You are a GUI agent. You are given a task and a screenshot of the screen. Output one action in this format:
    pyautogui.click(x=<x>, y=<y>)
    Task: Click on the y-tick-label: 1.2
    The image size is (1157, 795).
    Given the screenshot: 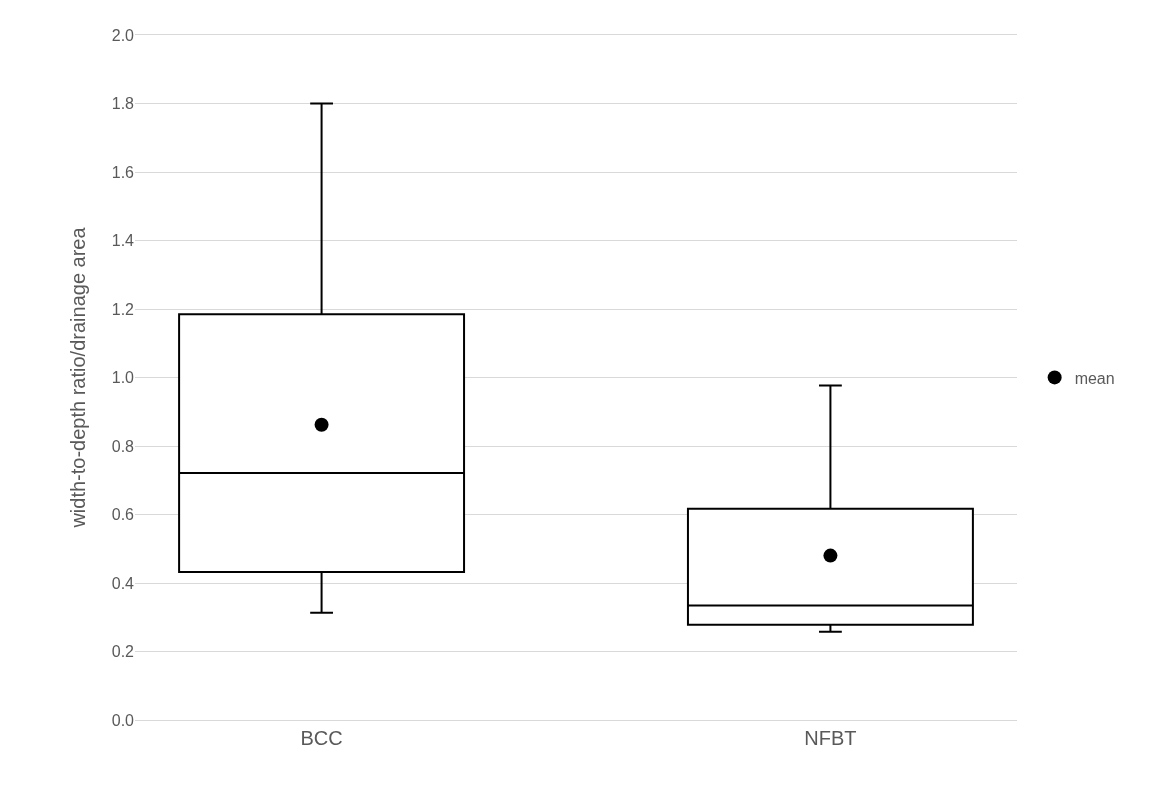 What is the action you would take?
    pyautogui.click(x=123, y=309)
    